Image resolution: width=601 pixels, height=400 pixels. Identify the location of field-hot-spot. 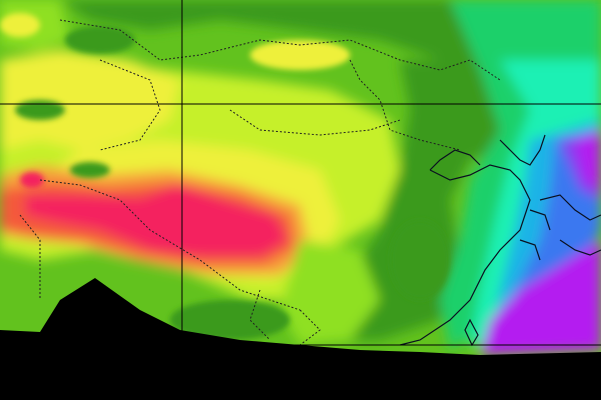
(32, 180).